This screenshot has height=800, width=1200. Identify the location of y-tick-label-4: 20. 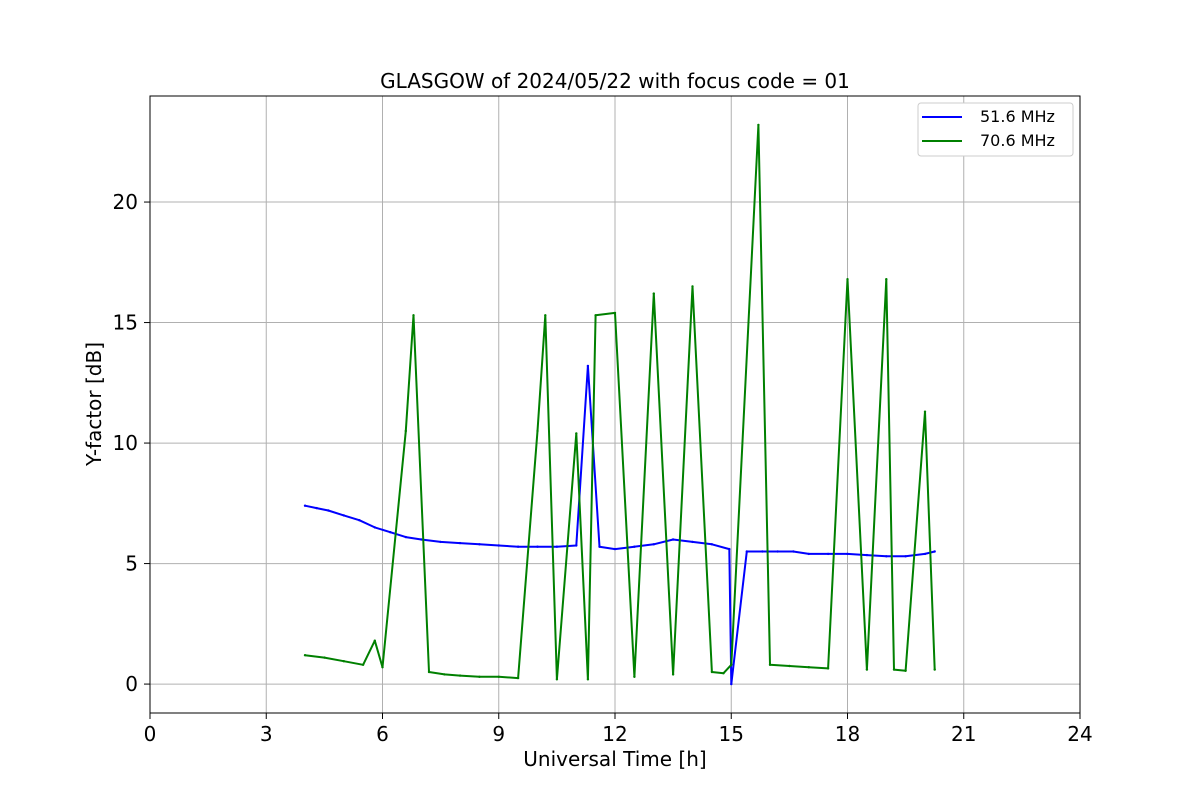
(125, 202).